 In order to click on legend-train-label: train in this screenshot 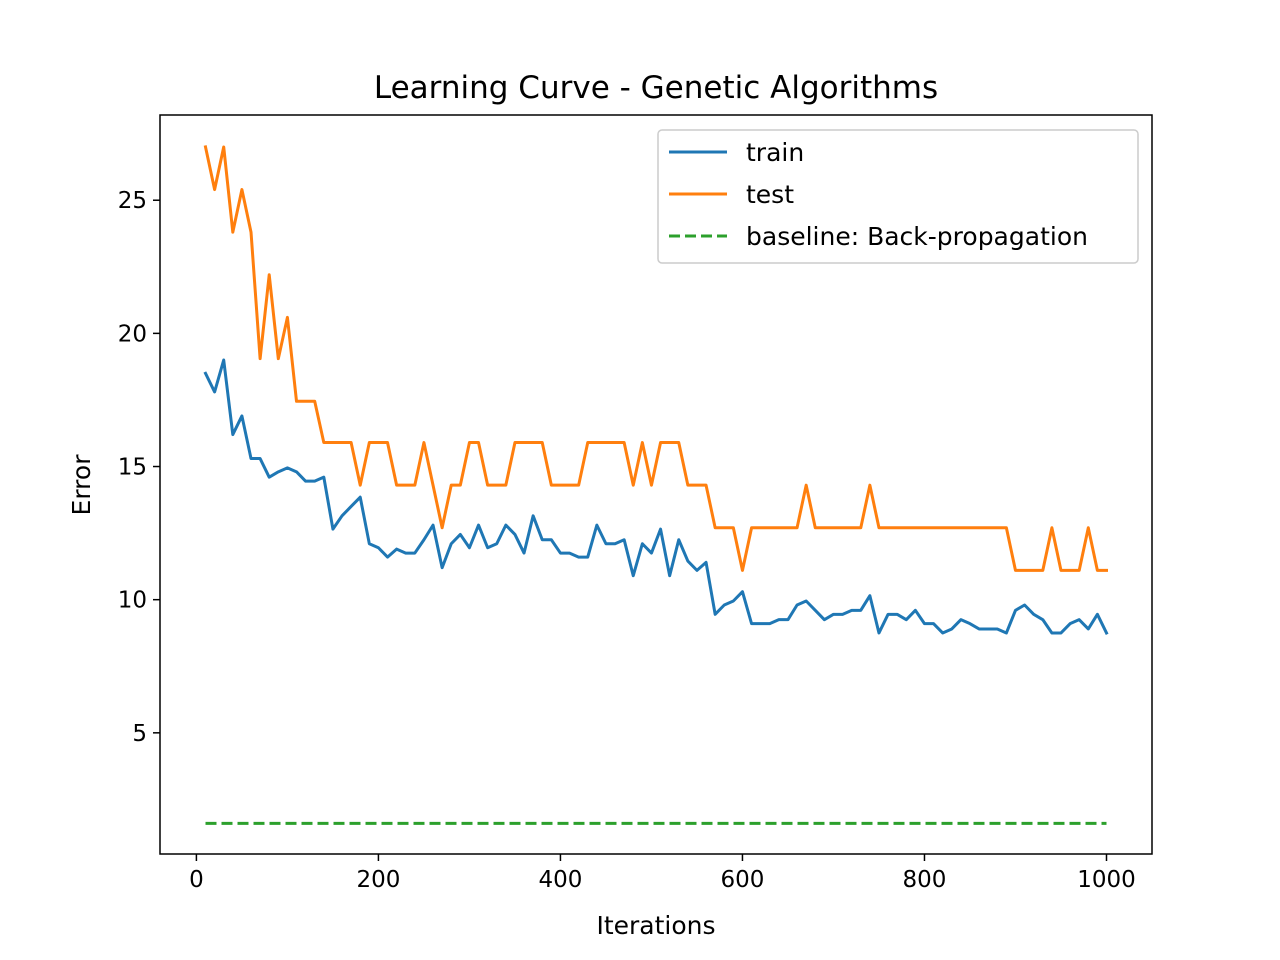, I will do `click(775, 152)`.